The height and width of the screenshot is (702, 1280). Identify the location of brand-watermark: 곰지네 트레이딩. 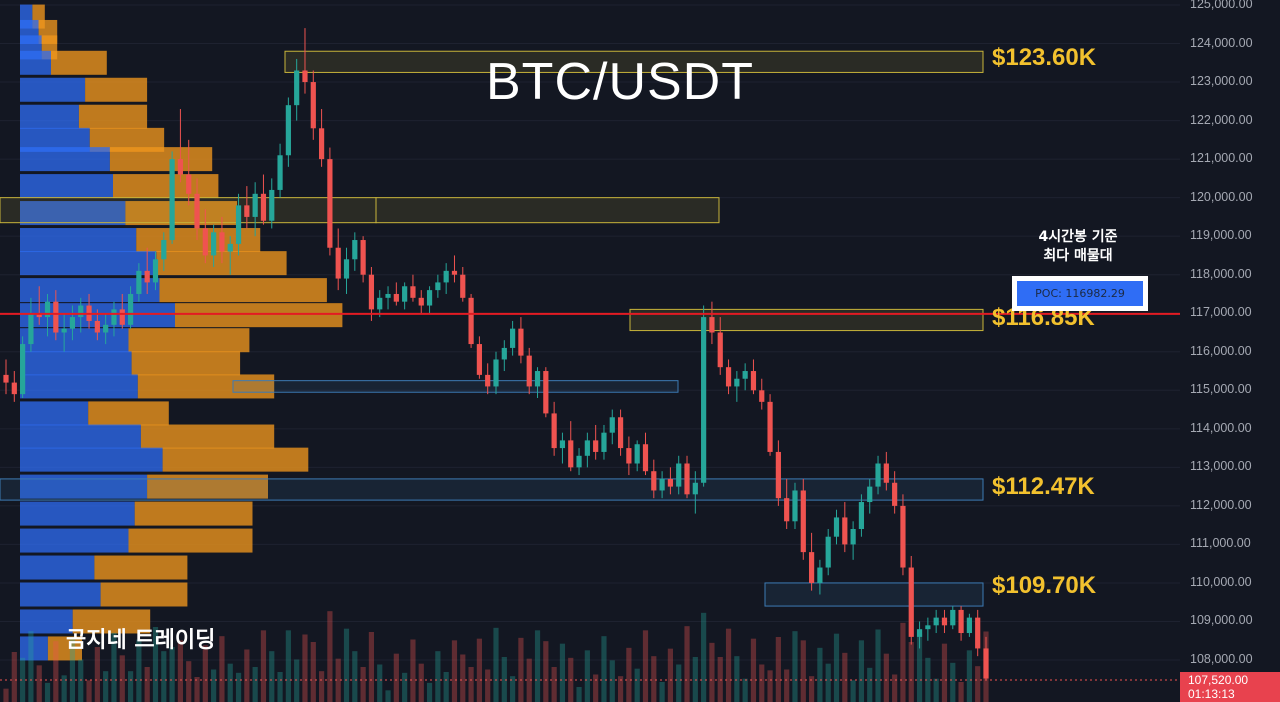
(141, 640).